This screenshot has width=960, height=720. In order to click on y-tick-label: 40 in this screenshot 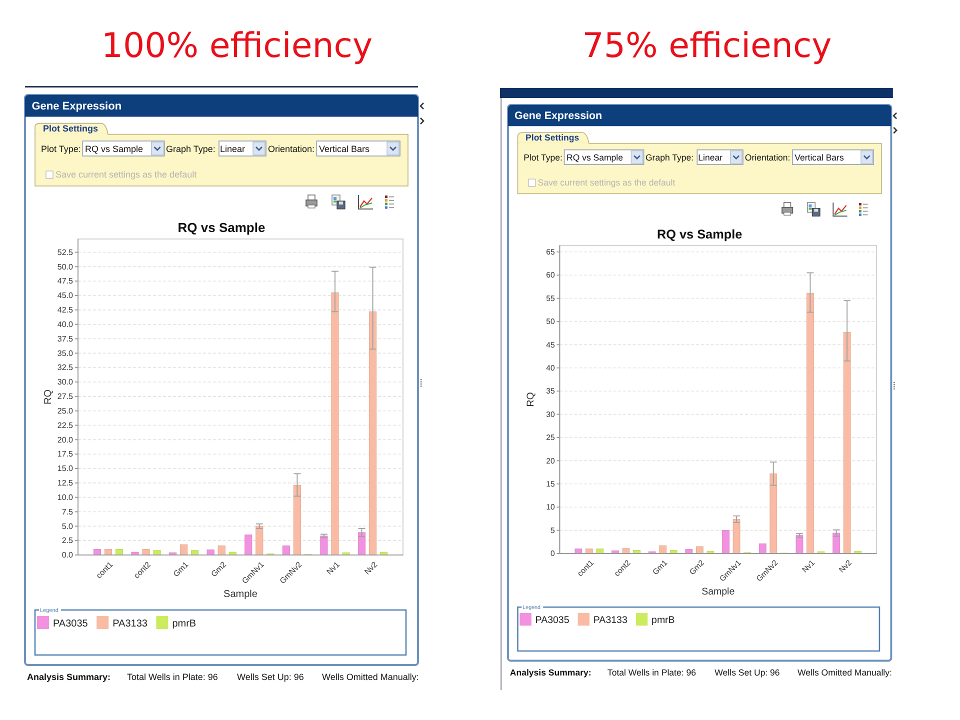, I will do `click(551, 367)`.